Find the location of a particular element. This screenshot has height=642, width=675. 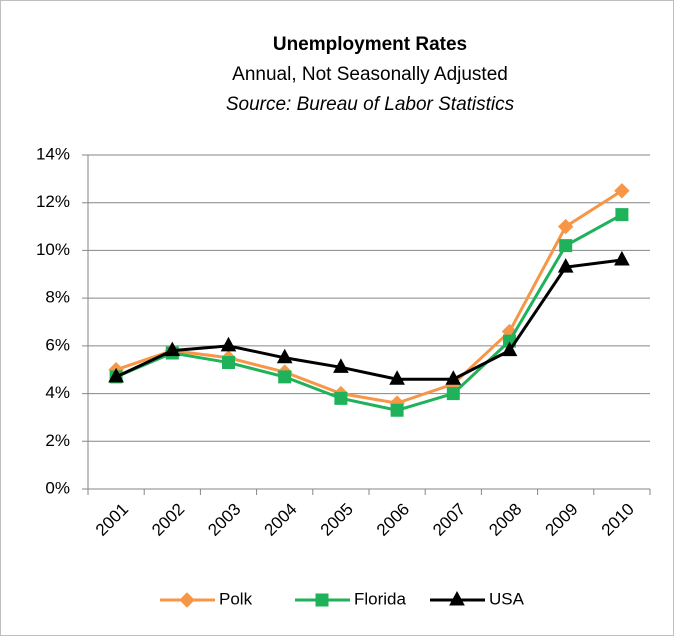

y-tick-label: 6% is located at coordinates (57, 344).